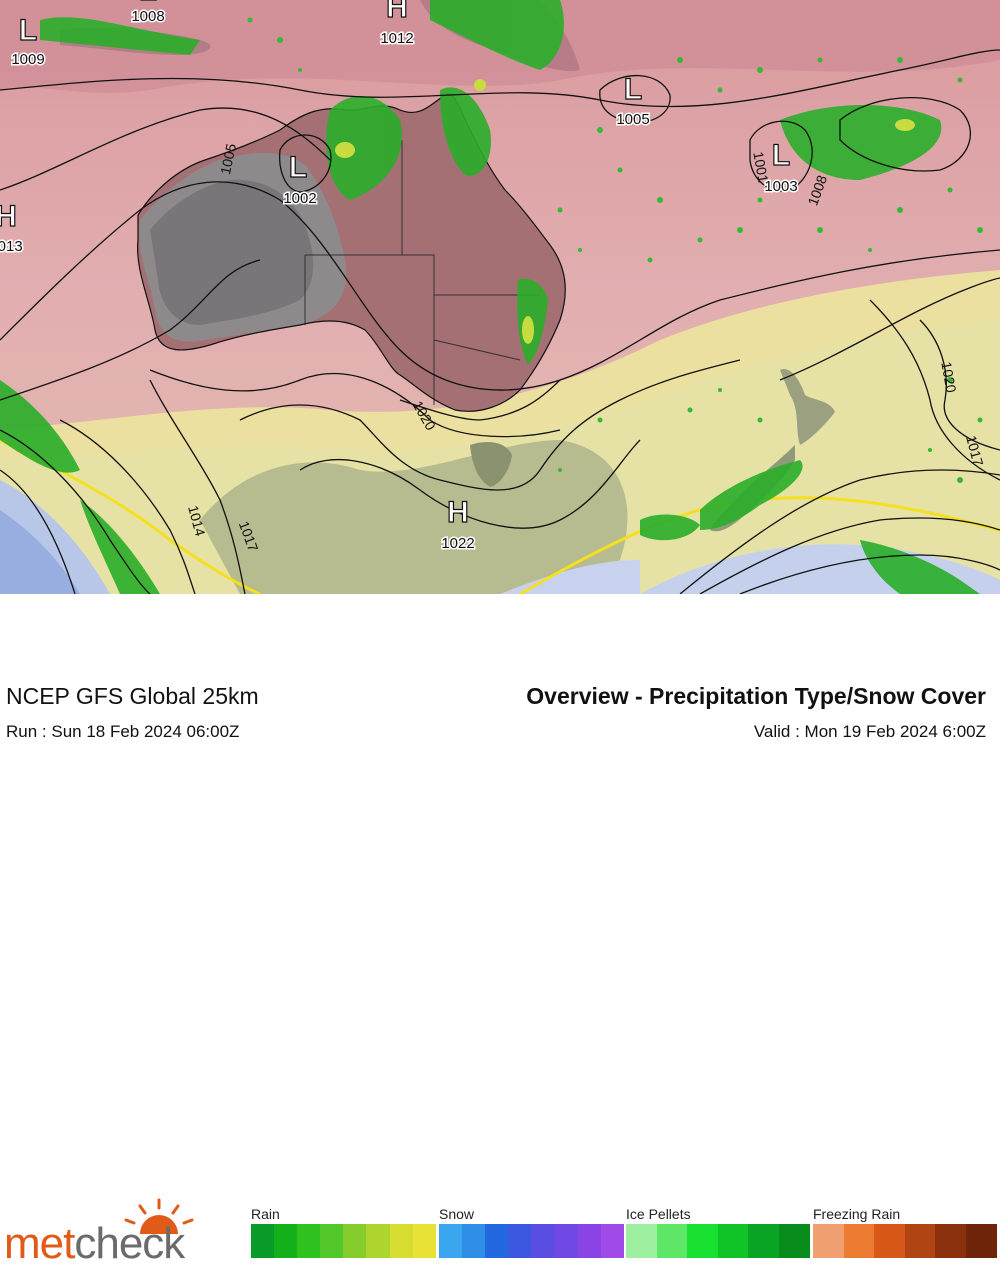 Image resolution: width=1000 pixels, height=1268 pixels. Describe the element at coordinates (299, 198) in the screenshot. I see `pressure-value-1002: 1002` at that location.